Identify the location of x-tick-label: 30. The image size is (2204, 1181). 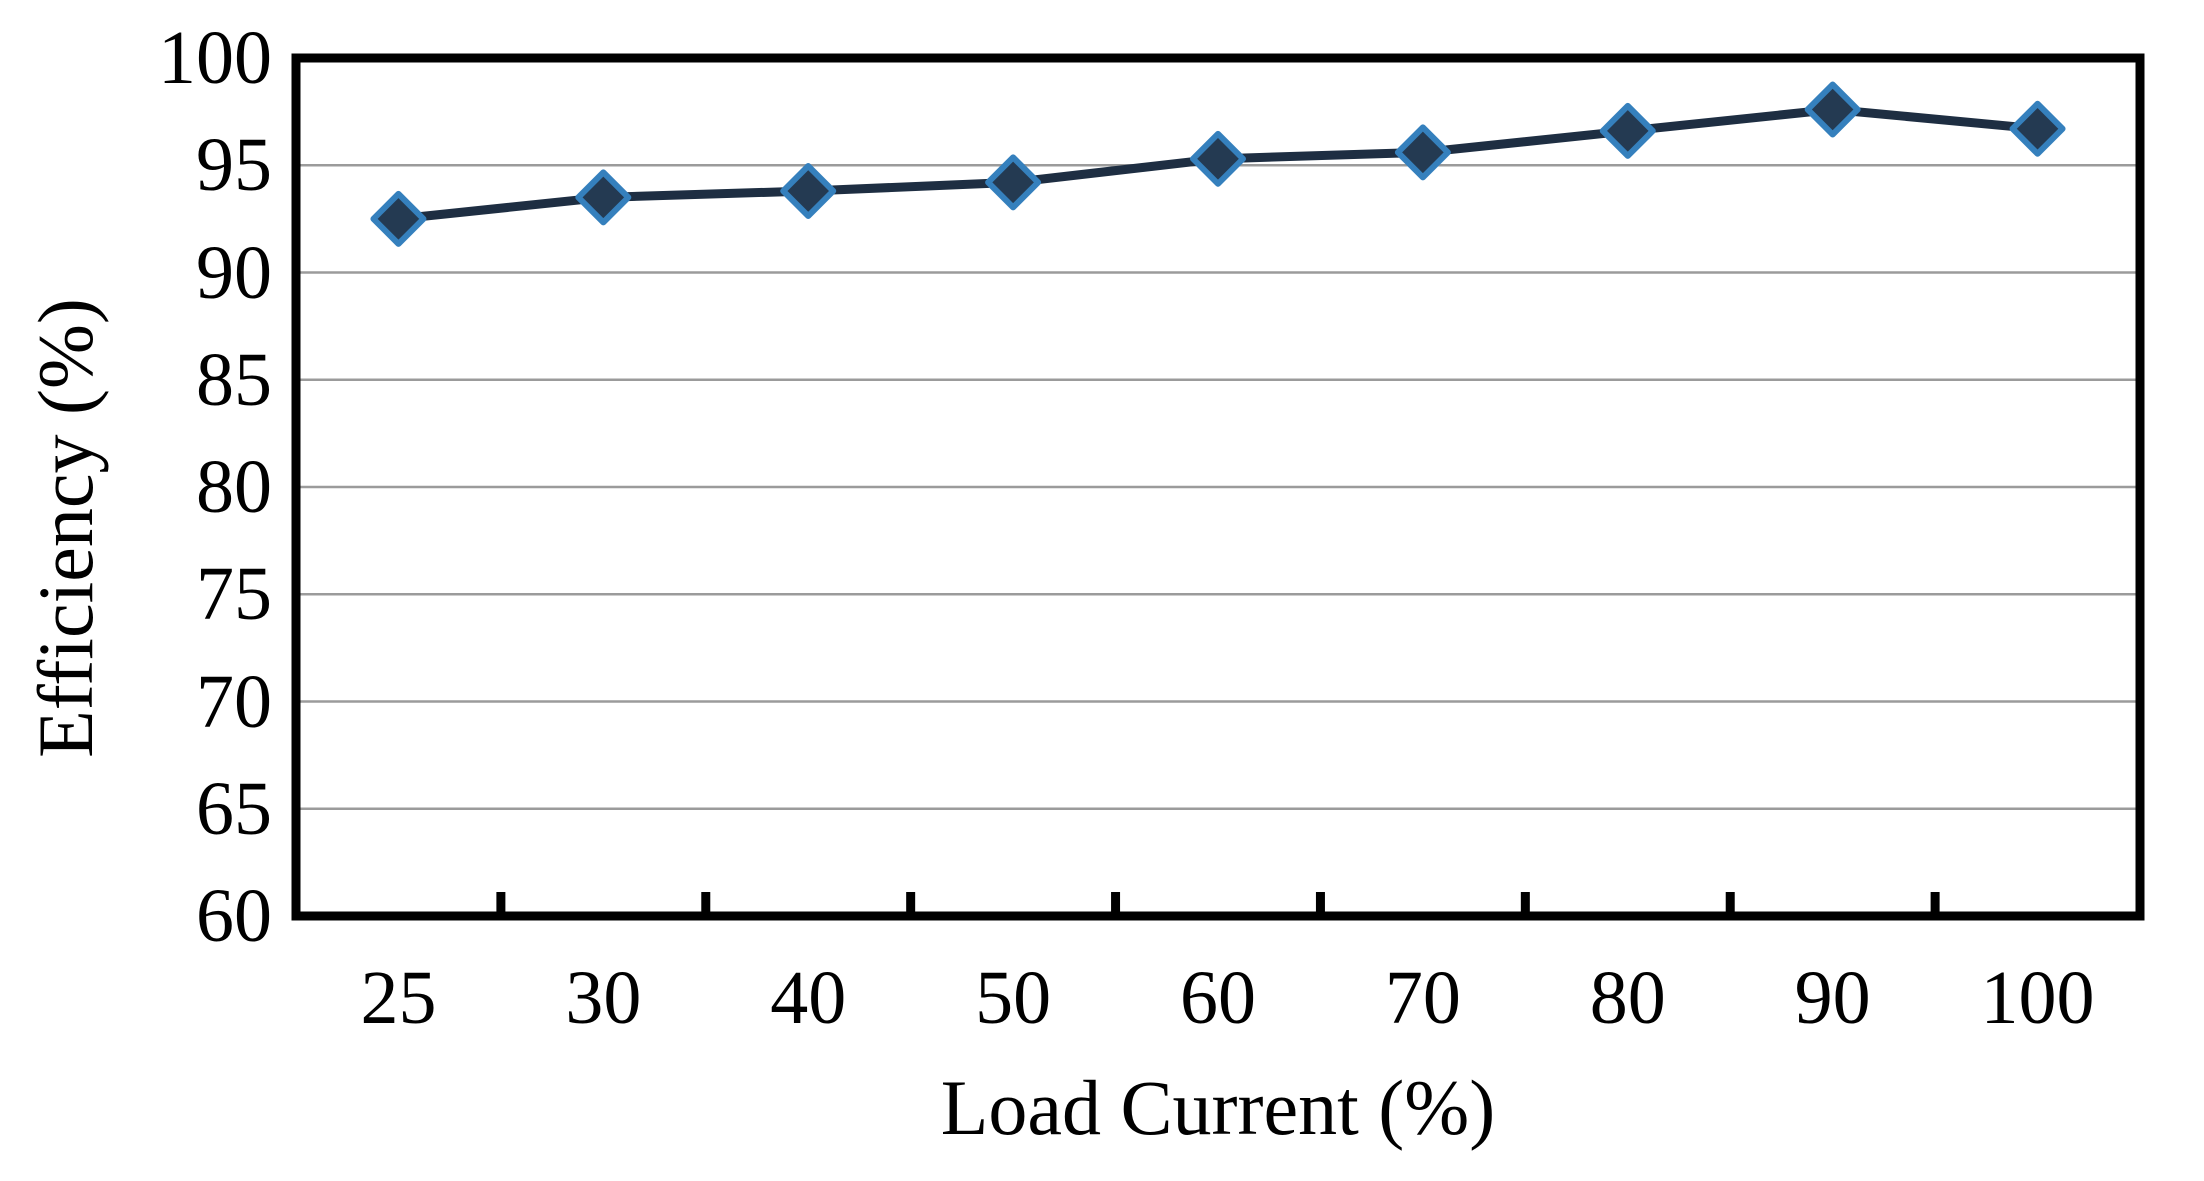
(603, 998).